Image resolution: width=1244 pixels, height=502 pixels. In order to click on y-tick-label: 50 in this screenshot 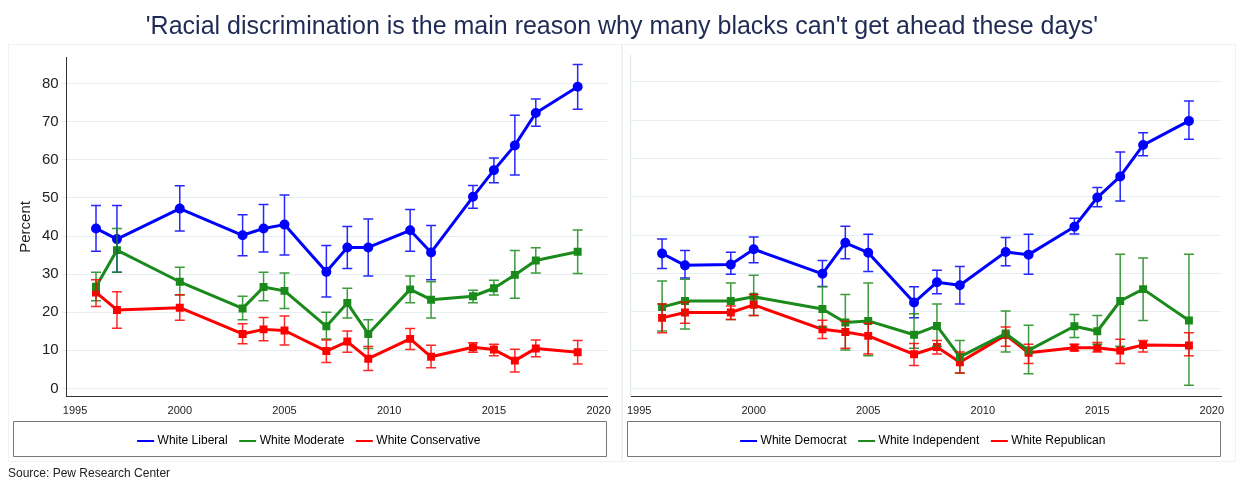, I will do `click(50, 197)`.